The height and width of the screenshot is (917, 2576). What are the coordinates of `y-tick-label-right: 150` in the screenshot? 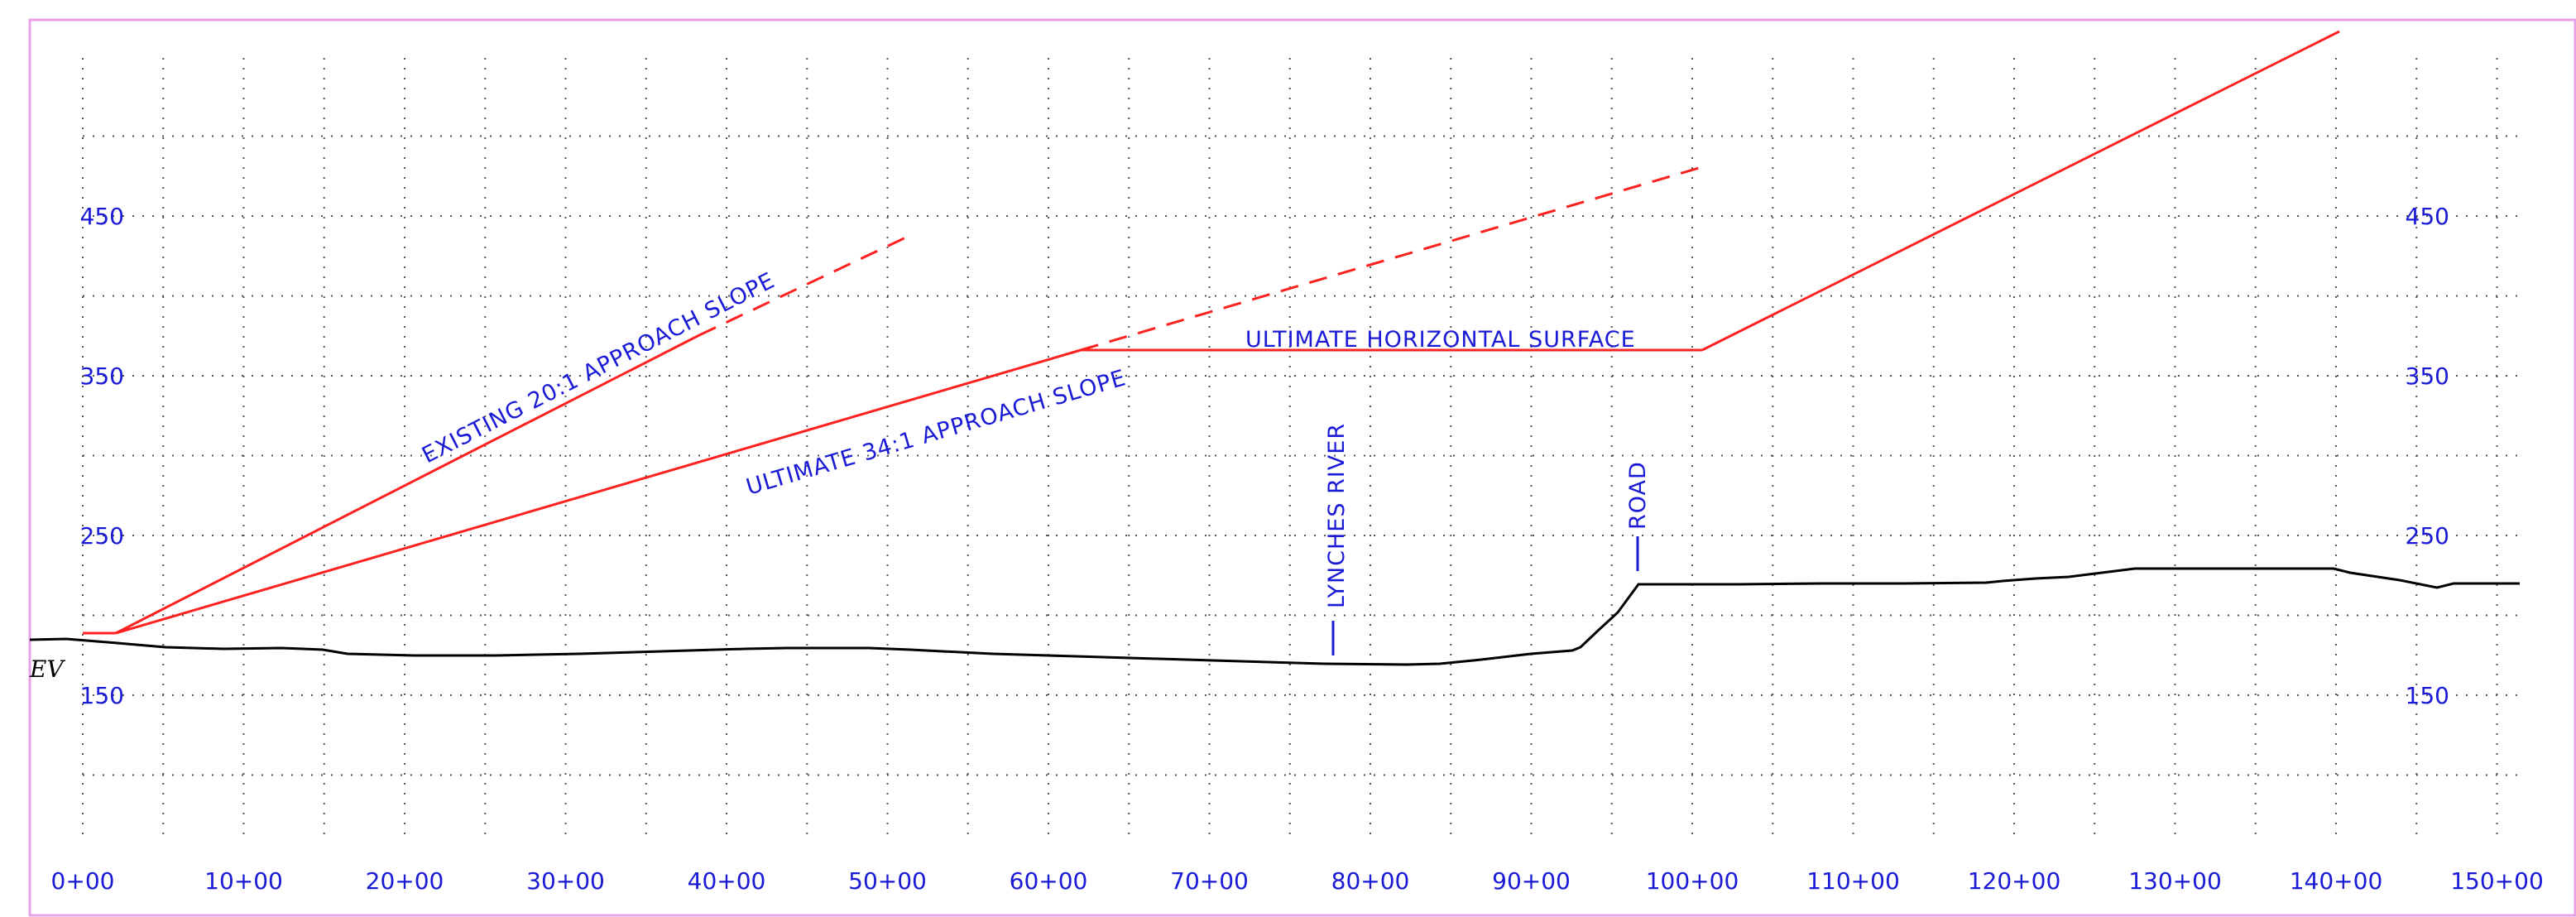 It's located at (2428, 695).